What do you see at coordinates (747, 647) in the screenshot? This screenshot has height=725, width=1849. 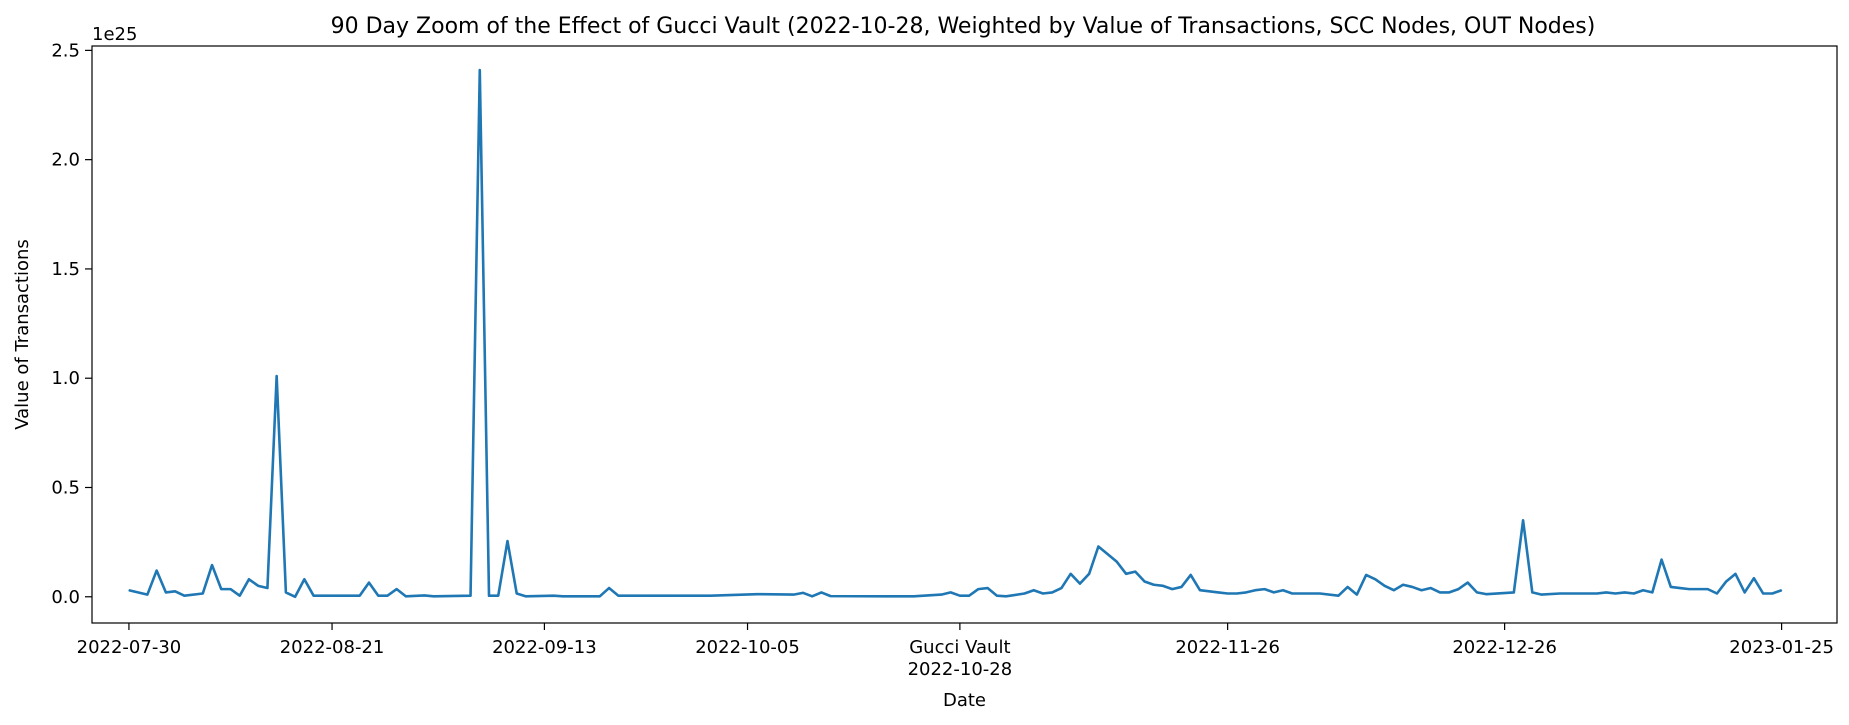 I see `x-tick-label: 2022-10-05` at bounding box center [747, 647].